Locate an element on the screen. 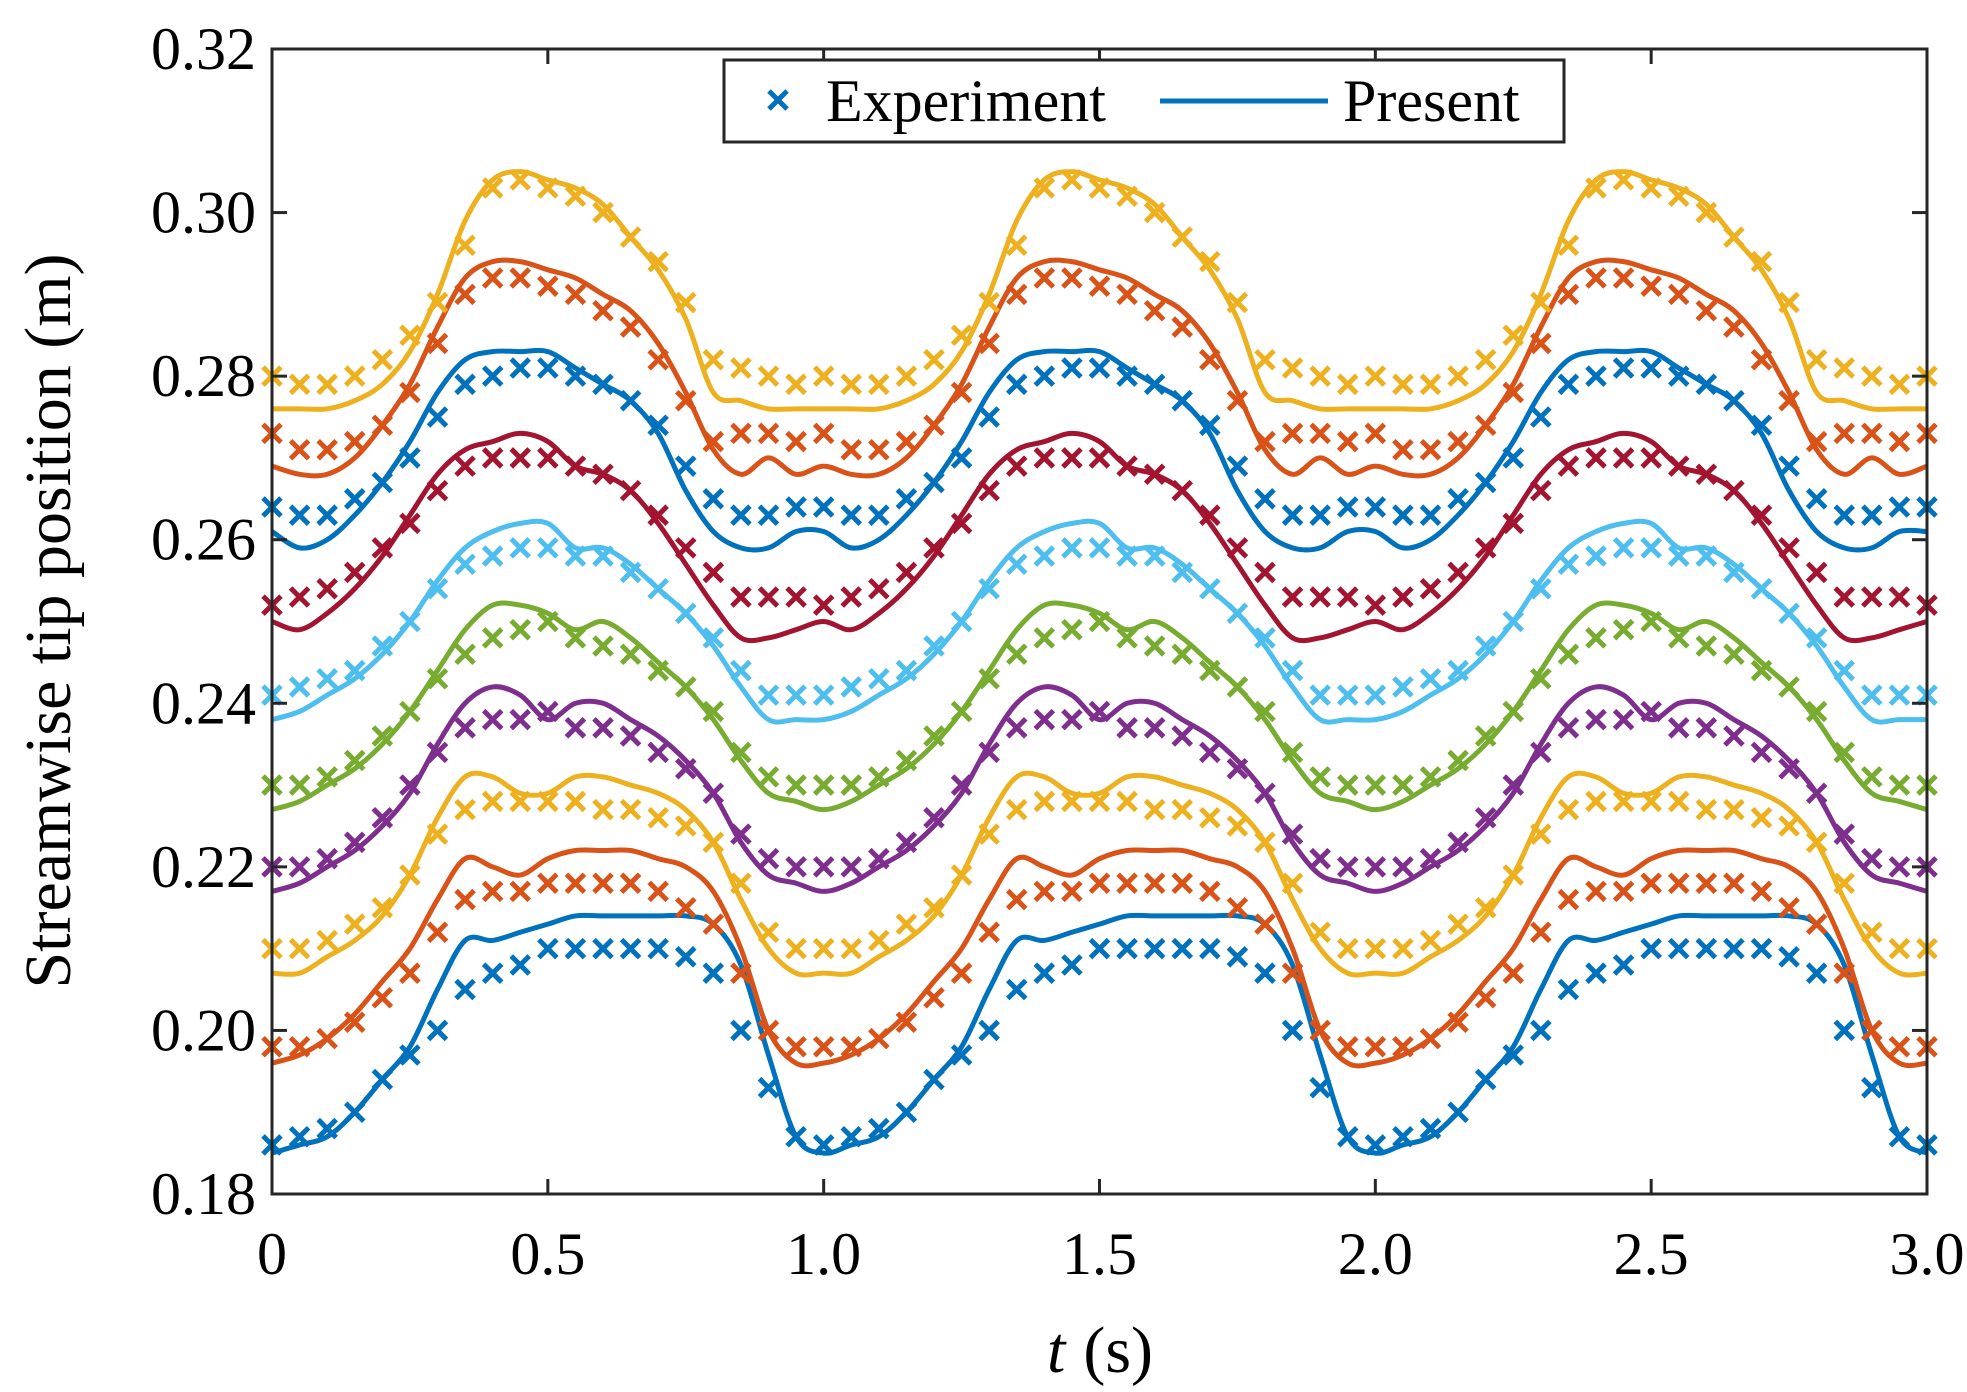 This screenshot has width=1967, height=1392. legend-box is located at coordinates (1144, 101).